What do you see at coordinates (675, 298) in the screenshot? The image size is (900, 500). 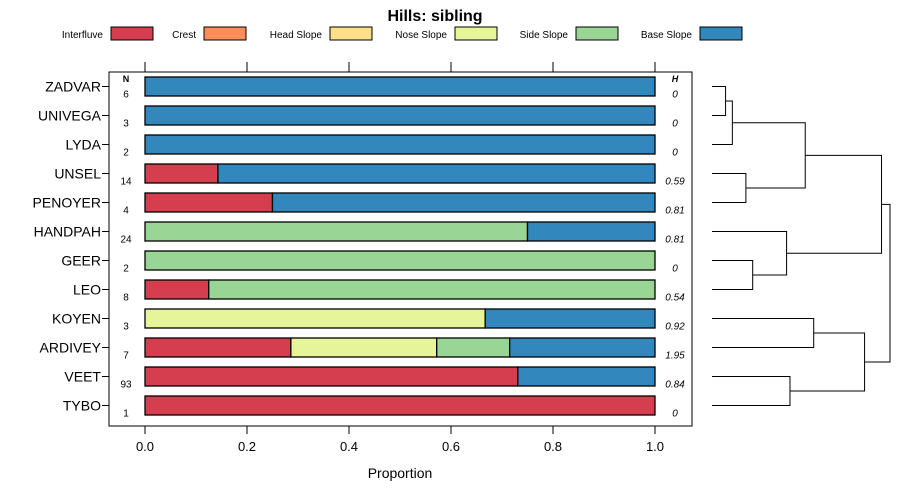 I see `row-h: 0.54` at bounding box center [675, 298].